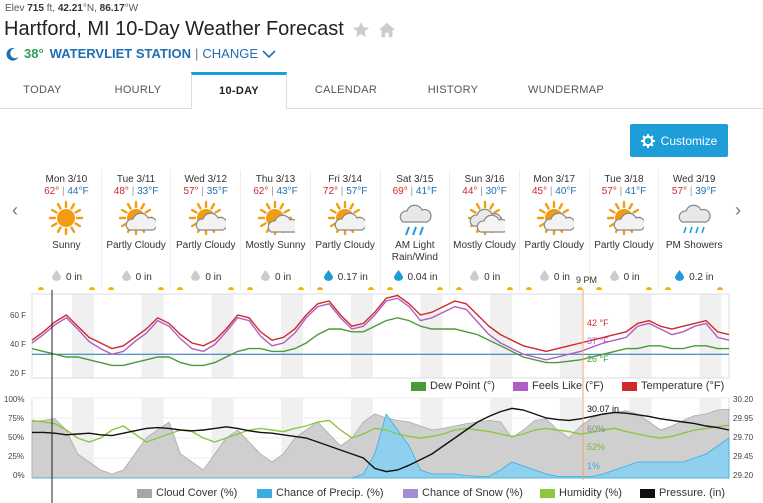  I want to click on day-forecast: Mon 3/17 45° | 40°F Partly Cloudy 0 in, so click(555, 230).